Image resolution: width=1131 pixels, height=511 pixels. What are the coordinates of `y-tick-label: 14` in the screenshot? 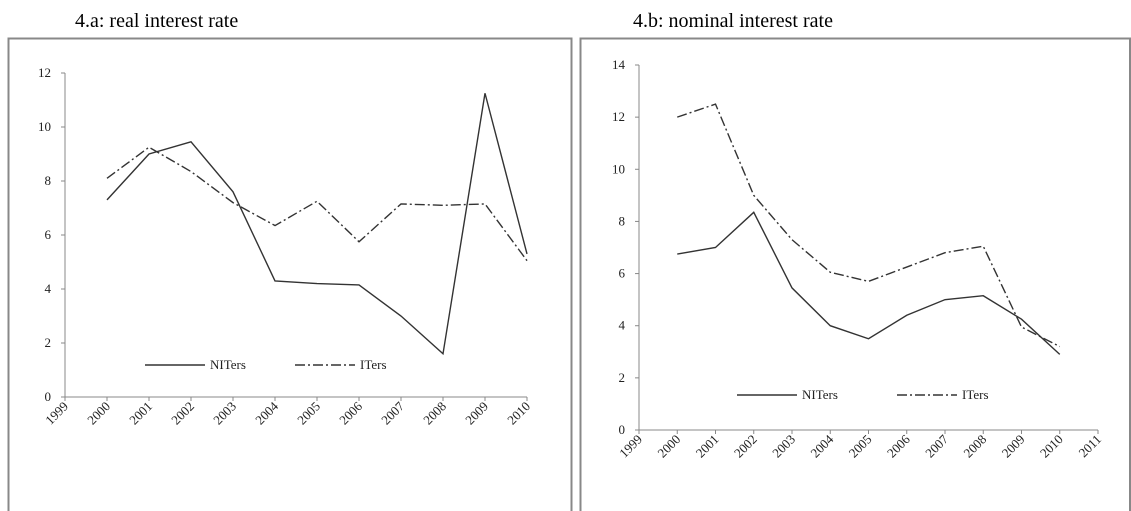 It's located at (619, 64).